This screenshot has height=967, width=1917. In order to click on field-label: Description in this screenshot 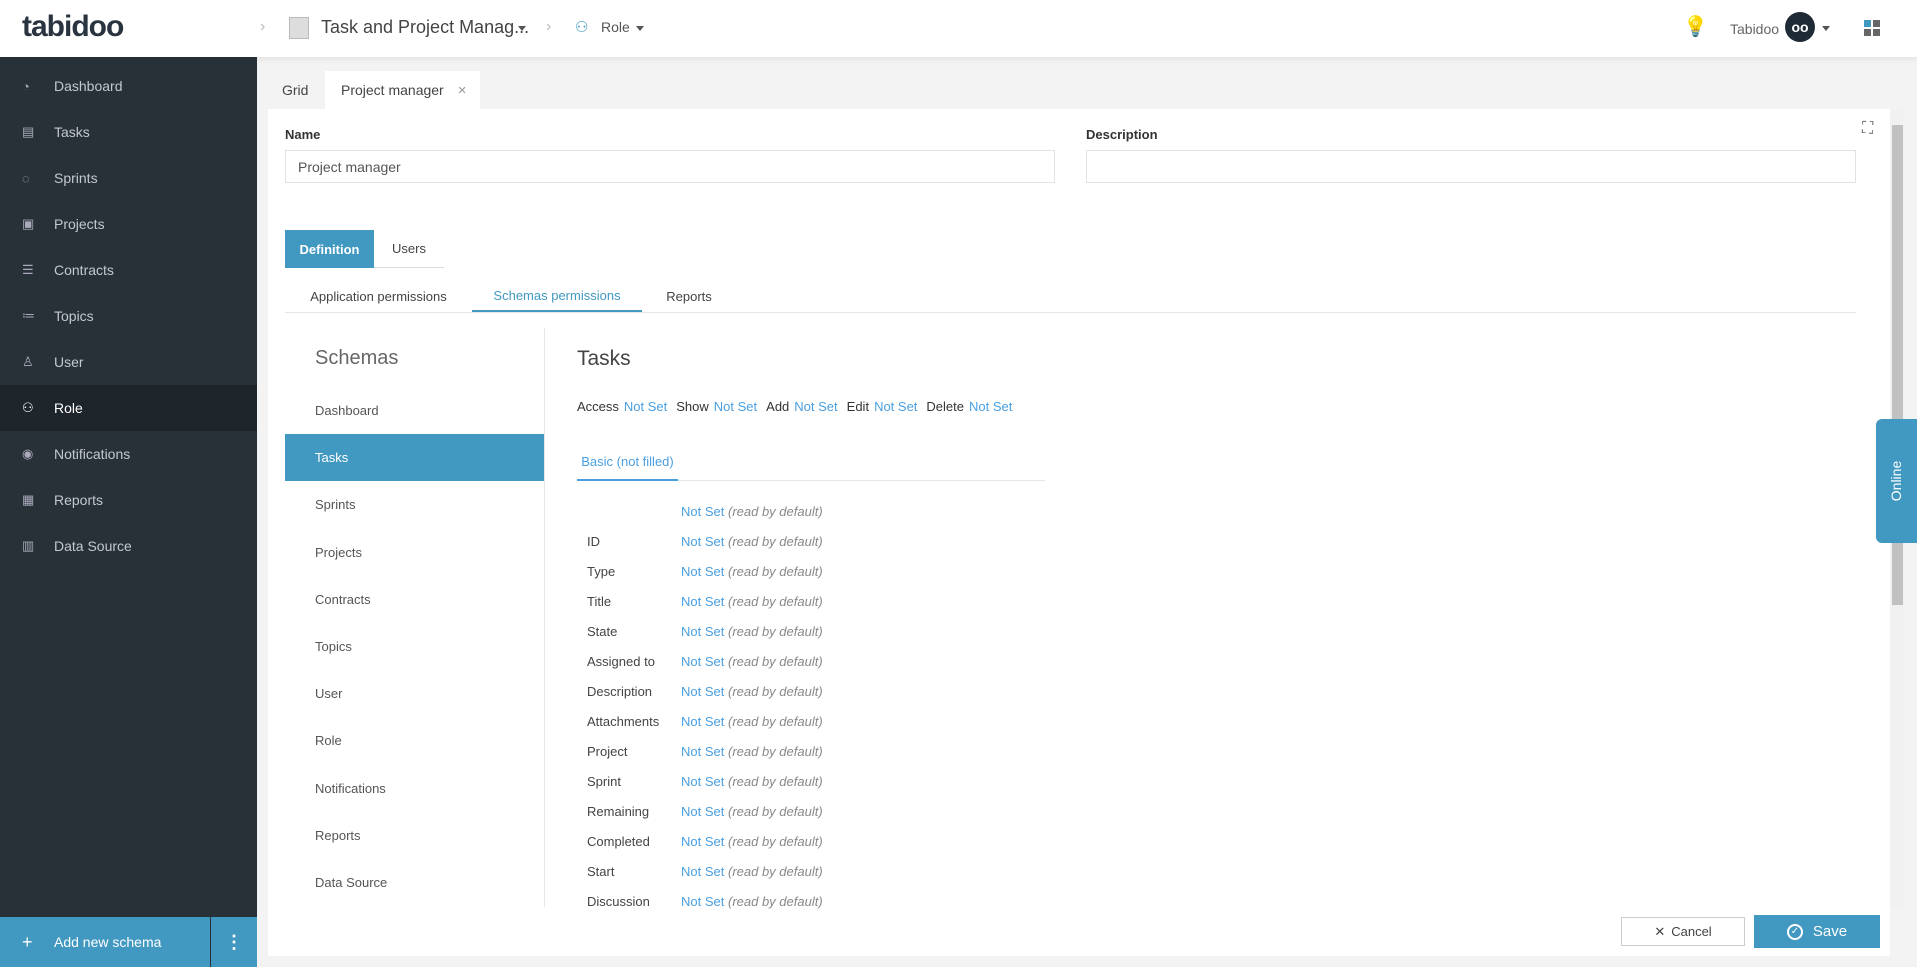, I will do `click(620, 691)`.